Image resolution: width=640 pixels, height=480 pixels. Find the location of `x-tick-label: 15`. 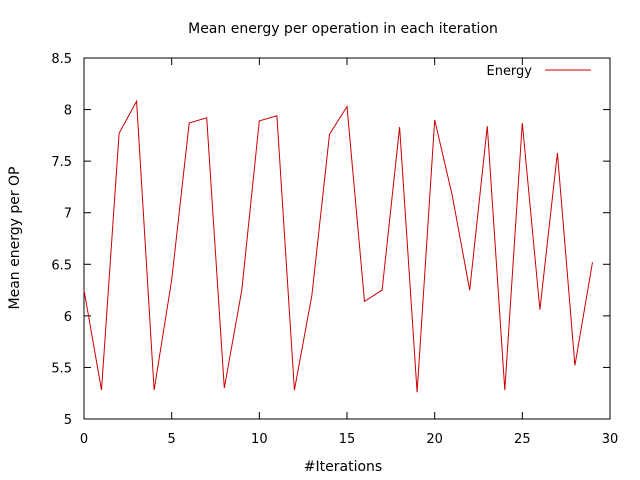

x-tick-label: 15 is located at coordinates (347, 439).